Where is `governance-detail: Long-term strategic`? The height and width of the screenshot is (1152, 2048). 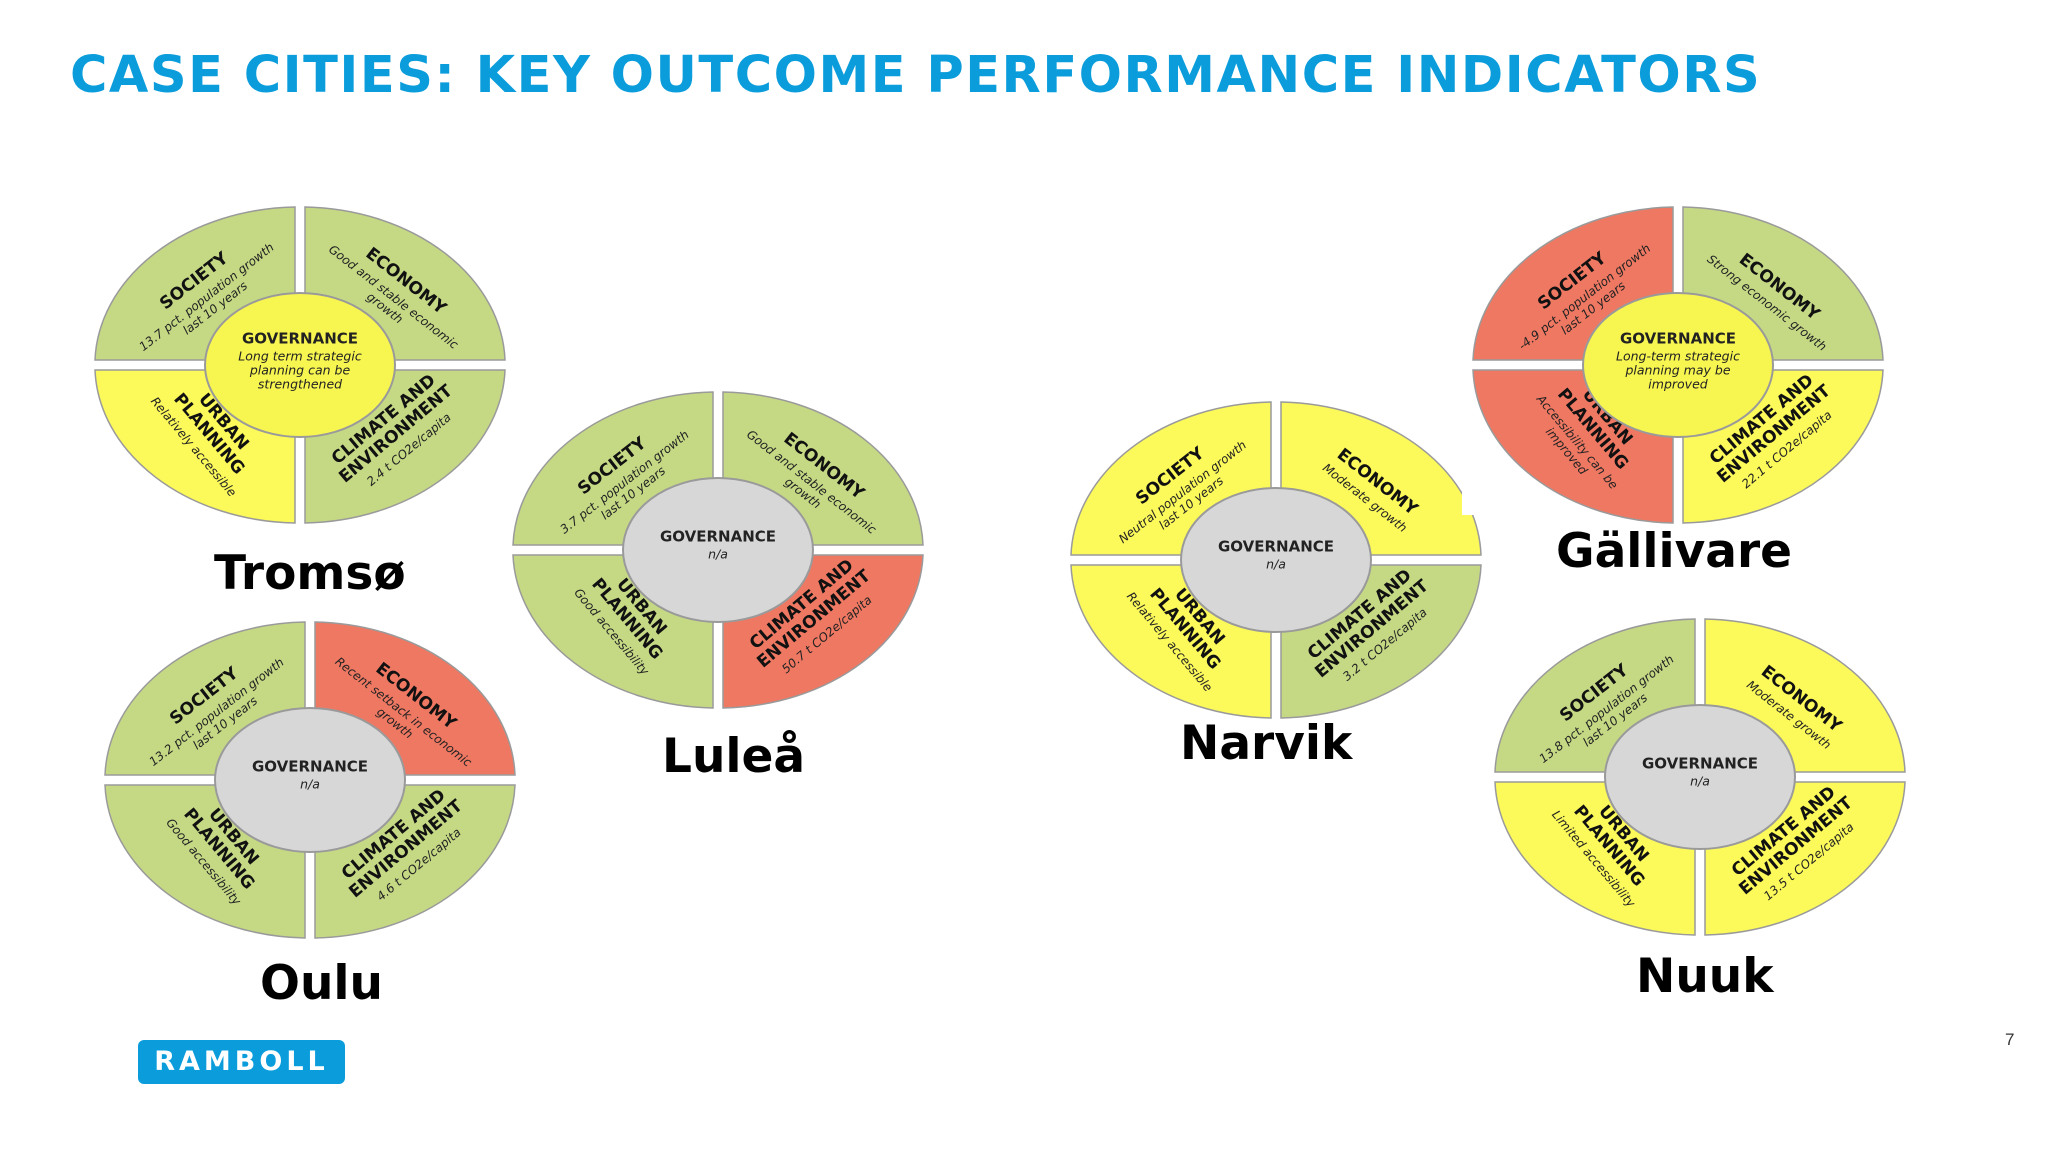 governance-detail: Long-term strategic is located at coordinates (1678, 356).